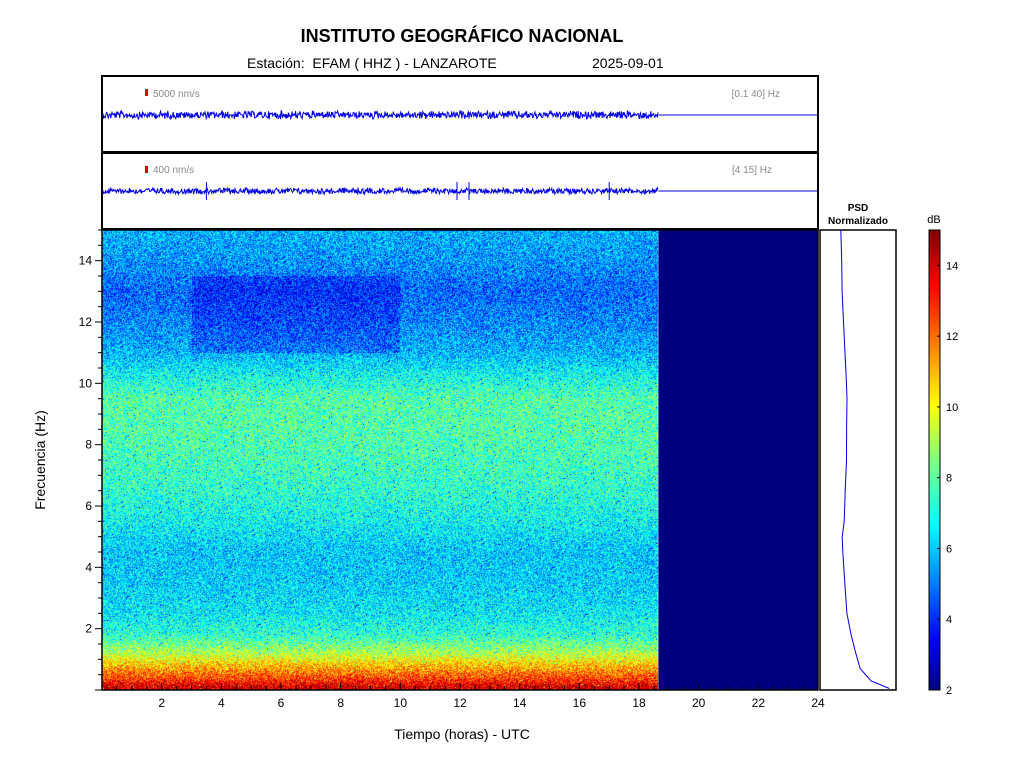  Describe the element at coordinates (756, 94) in the screenshot. I see `filter-label: [0.1 40] Hz` at that location.